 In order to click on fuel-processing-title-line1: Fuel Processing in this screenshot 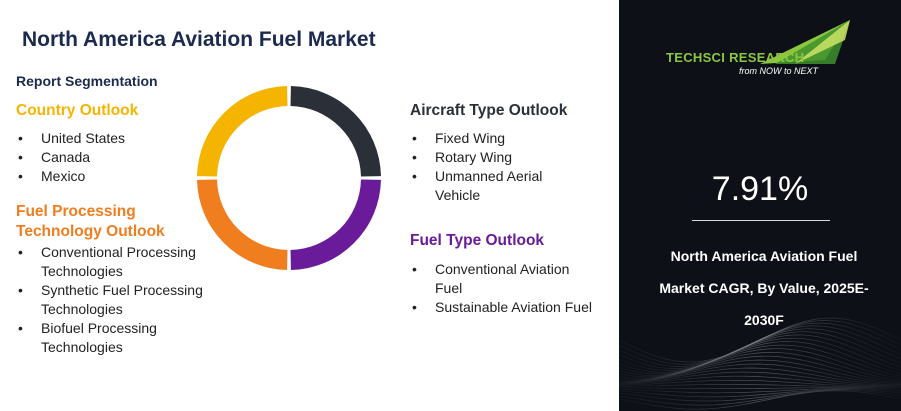, I will do `click(76, 211)`.